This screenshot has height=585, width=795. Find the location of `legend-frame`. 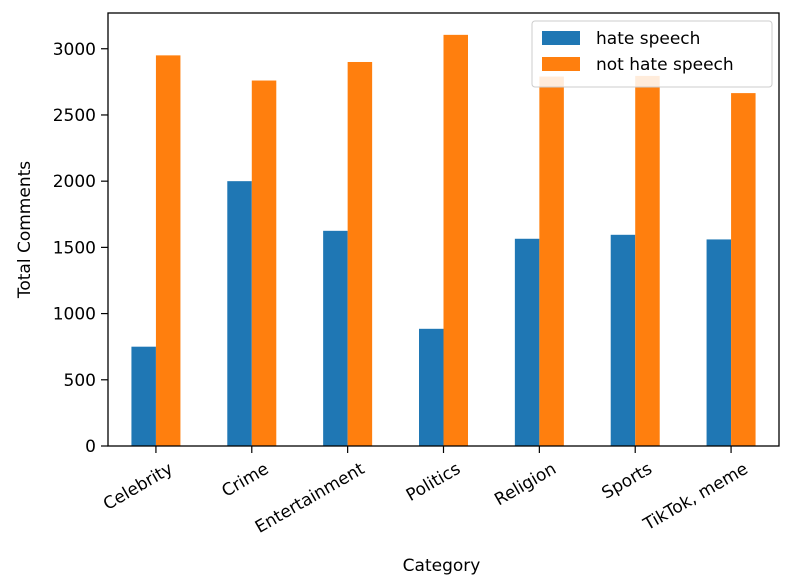

legend-frame is located at coordinates (652, 54).